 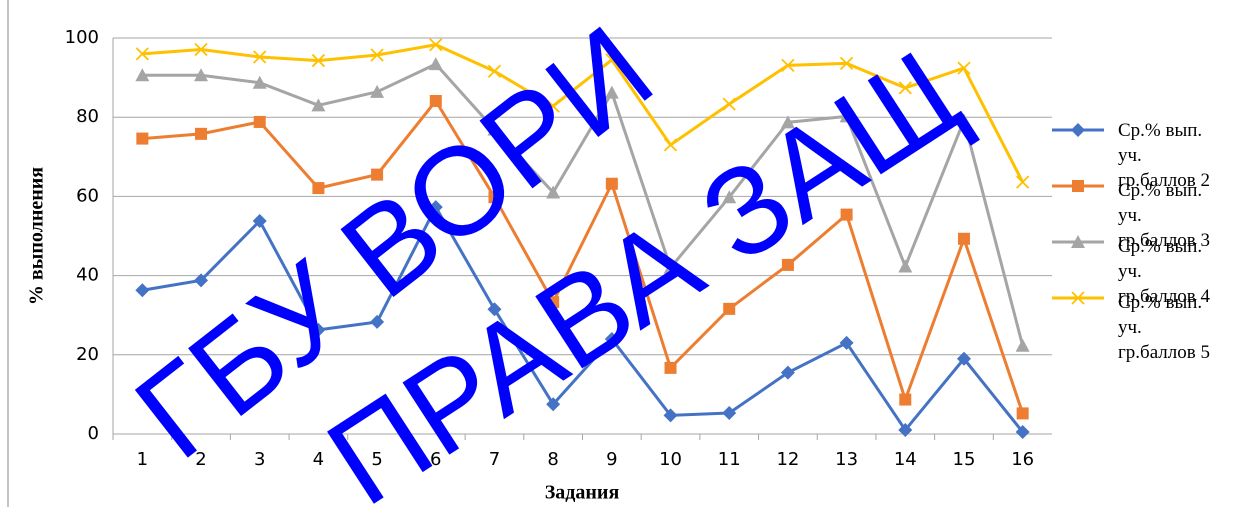 I want to click on x-tick-label: 8, so click(x=552, y=459).